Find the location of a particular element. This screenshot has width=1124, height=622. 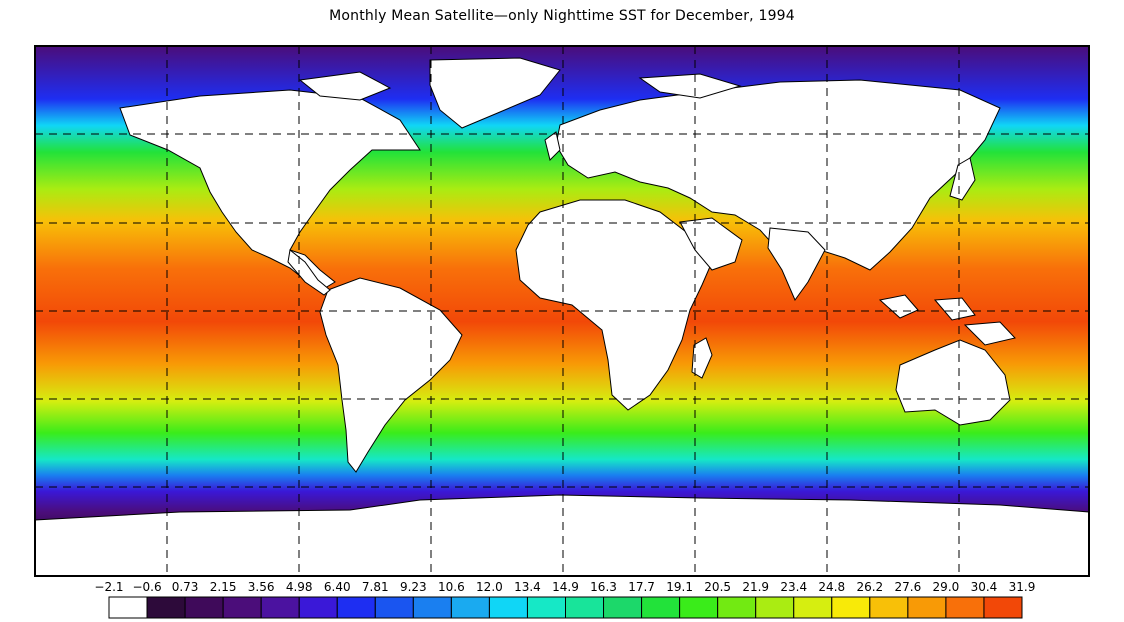

colorbar-label: 21.9 is located at coordinates (756, 587).